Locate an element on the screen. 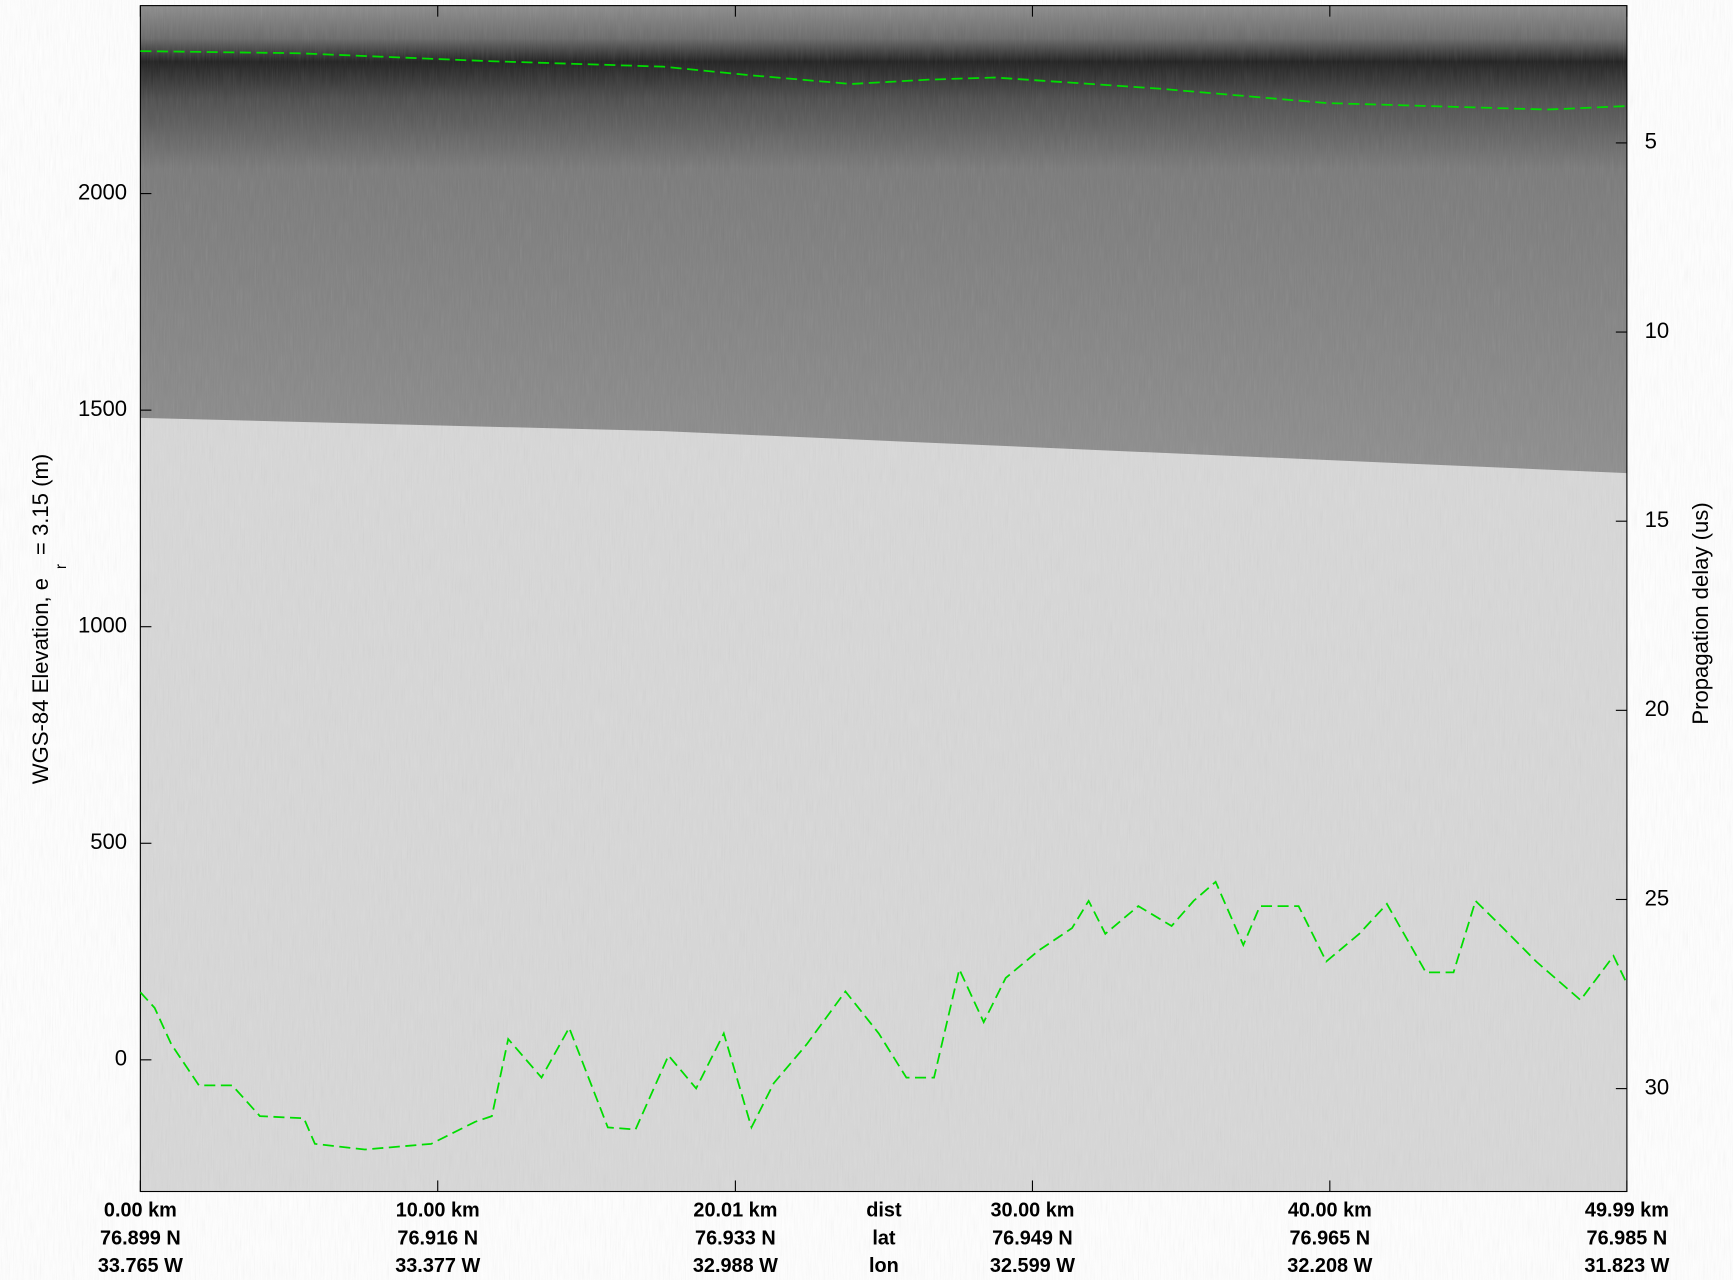 The width and height of the screenshot is (1733, 1280). lon-label: 32.988 W is located at coordinates (735, 1266).